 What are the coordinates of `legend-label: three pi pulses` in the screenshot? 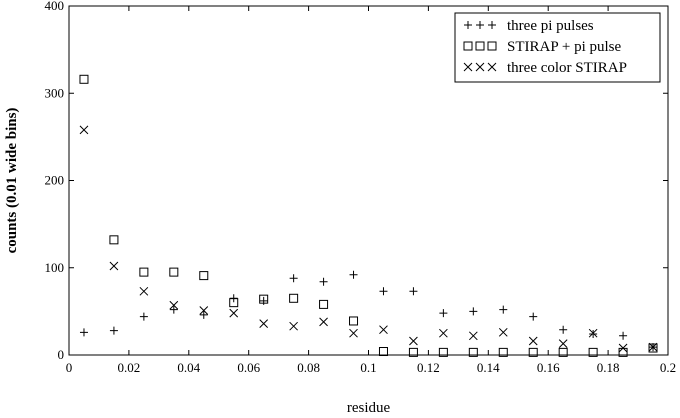 It's located at (550, 26).